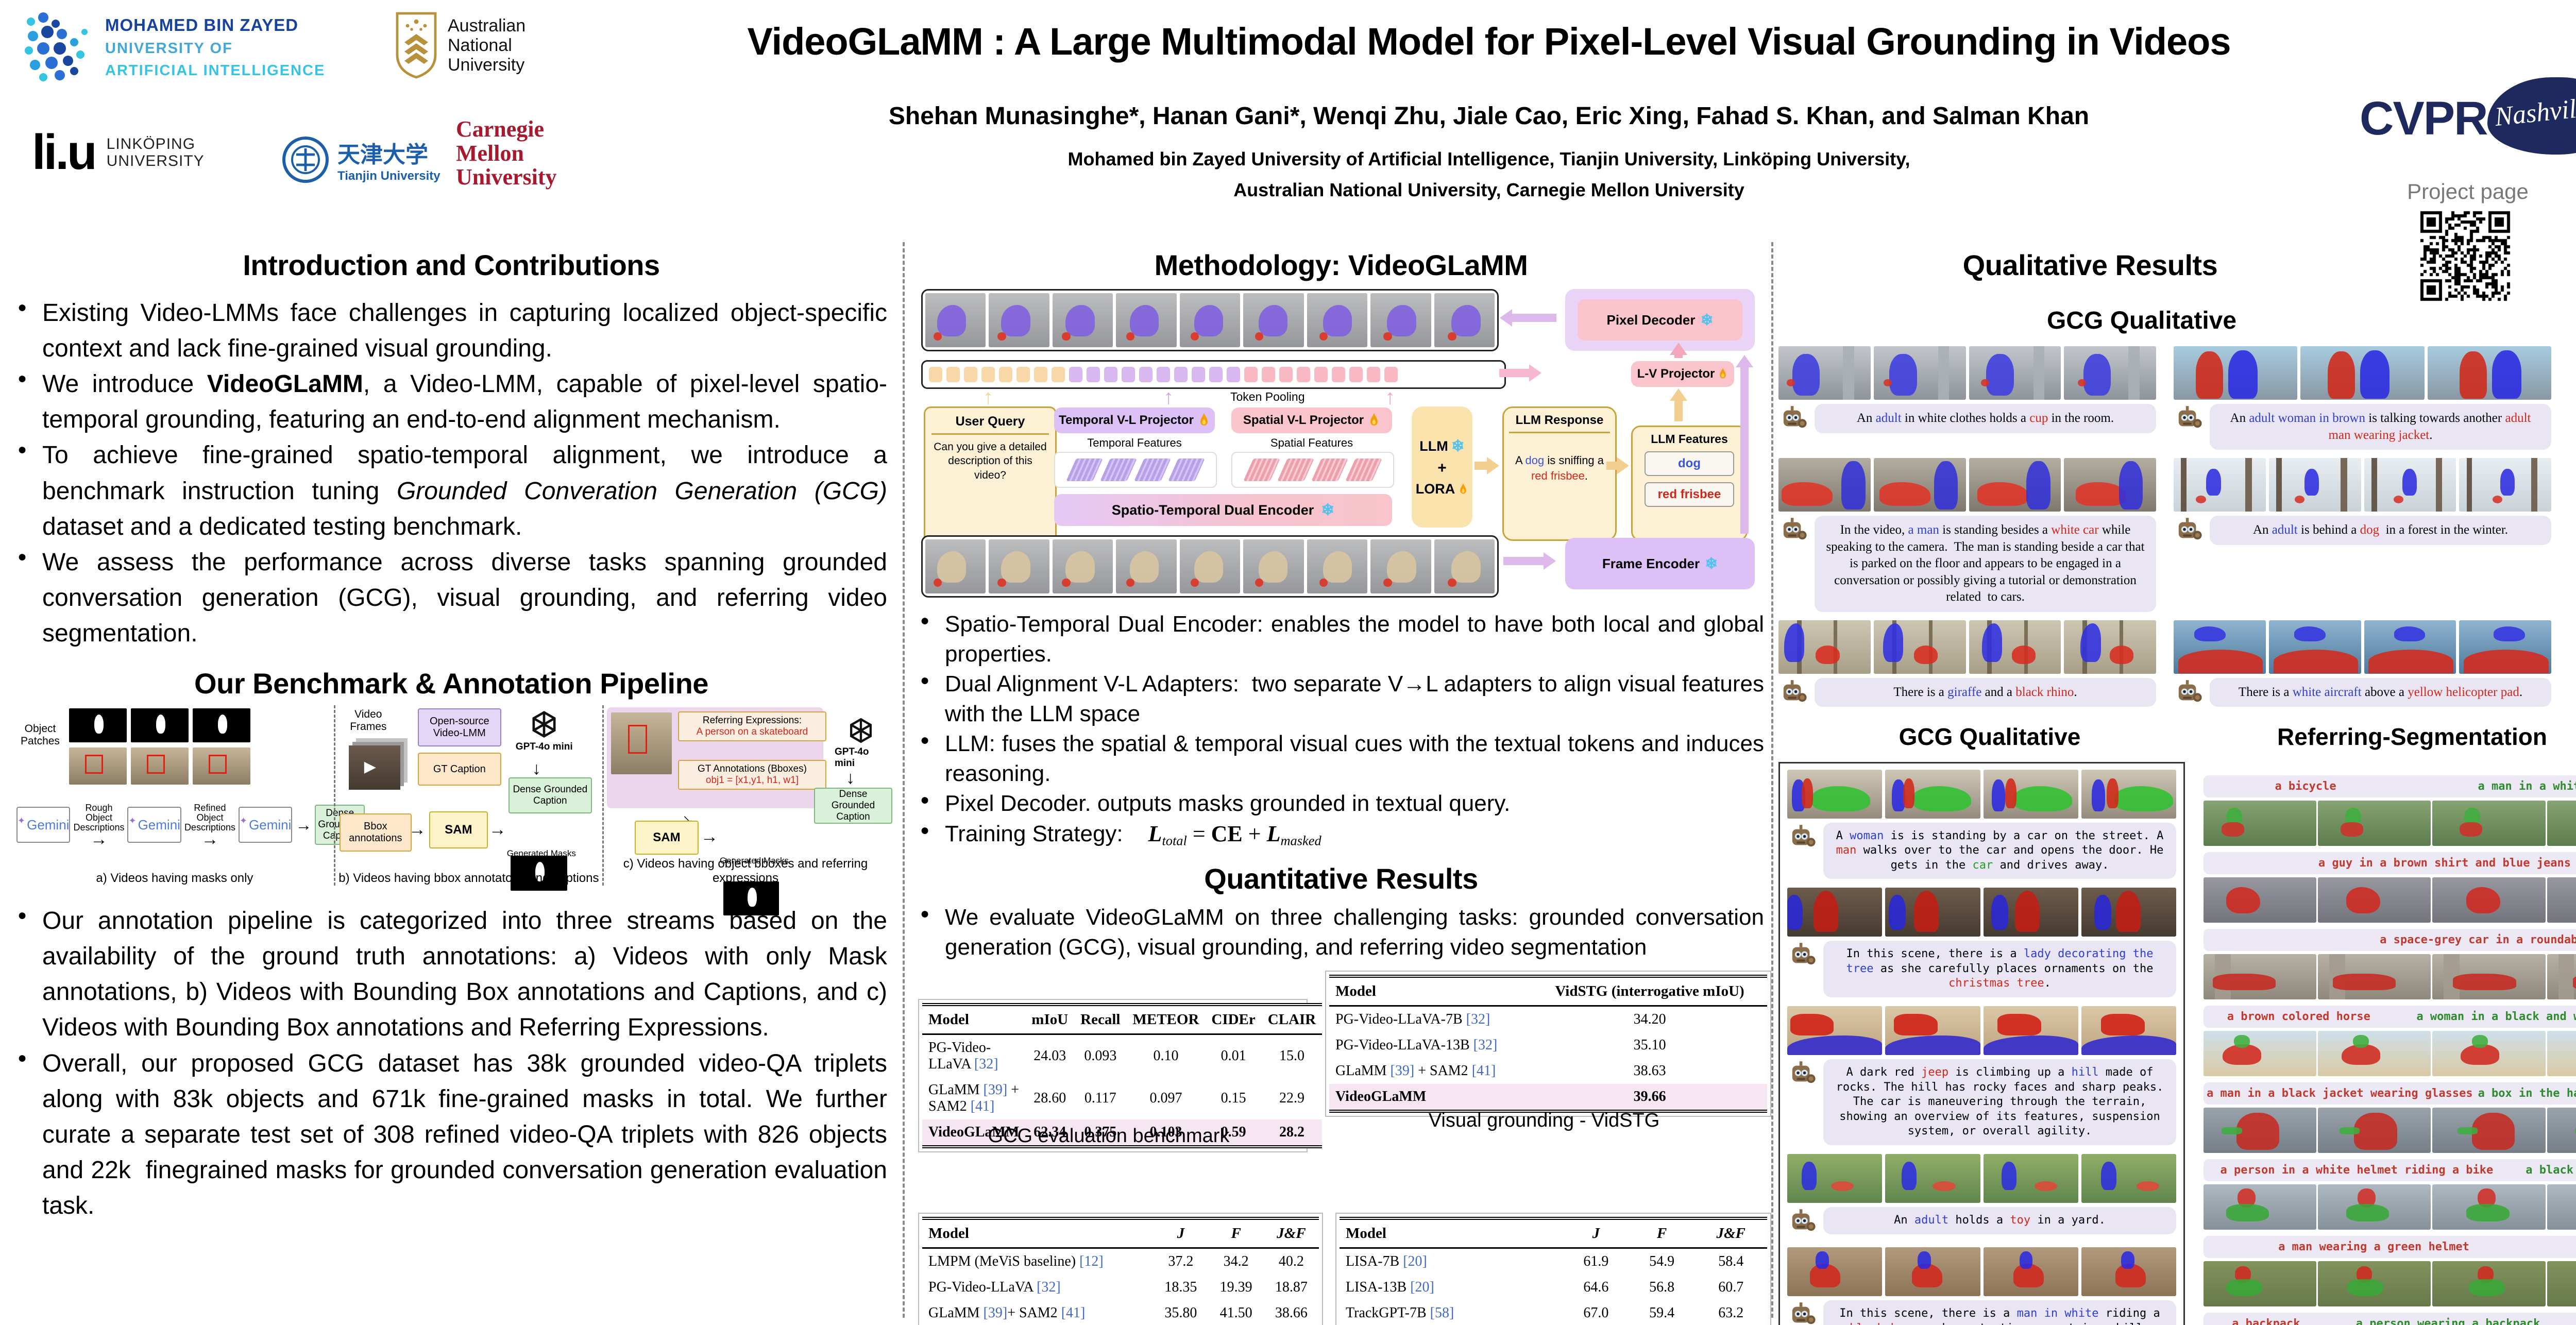  What do you see at coordinates (1374, 419) in the screenshot?
I see `fire-icon` at bounding box center [1374, 419].